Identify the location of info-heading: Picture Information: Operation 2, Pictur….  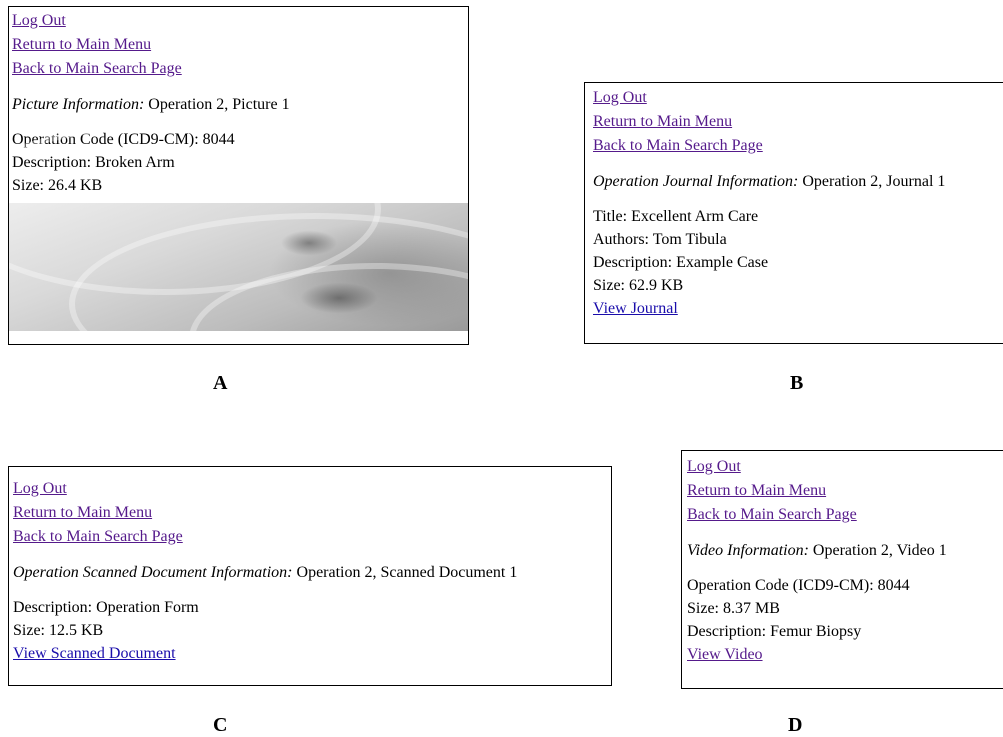
(238, 104).